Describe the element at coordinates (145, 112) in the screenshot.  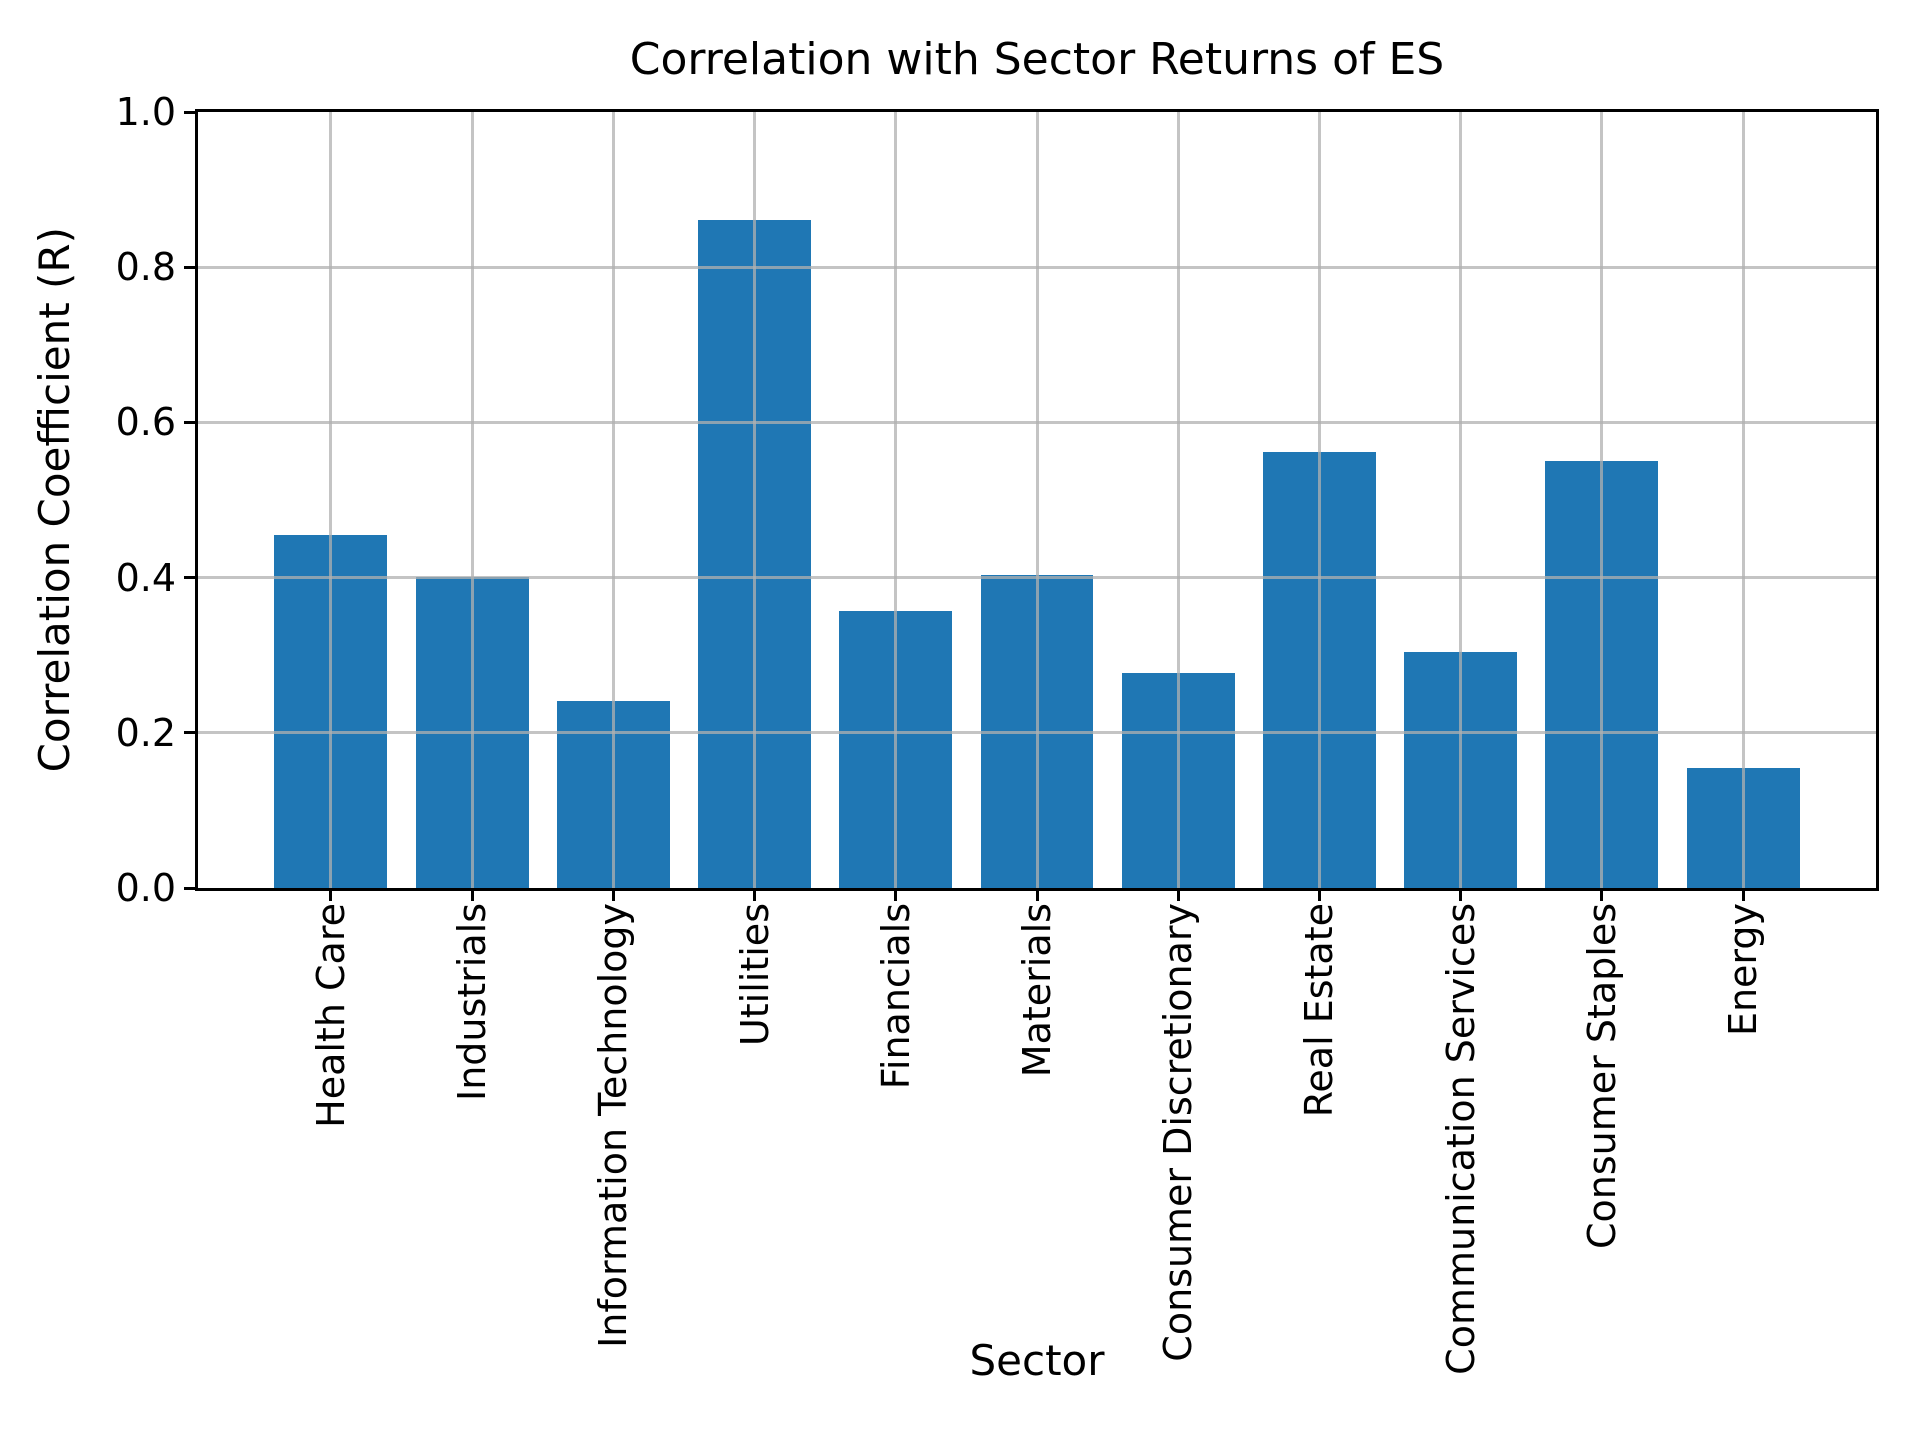
I see `y-tick-label: 1.0` at that location.